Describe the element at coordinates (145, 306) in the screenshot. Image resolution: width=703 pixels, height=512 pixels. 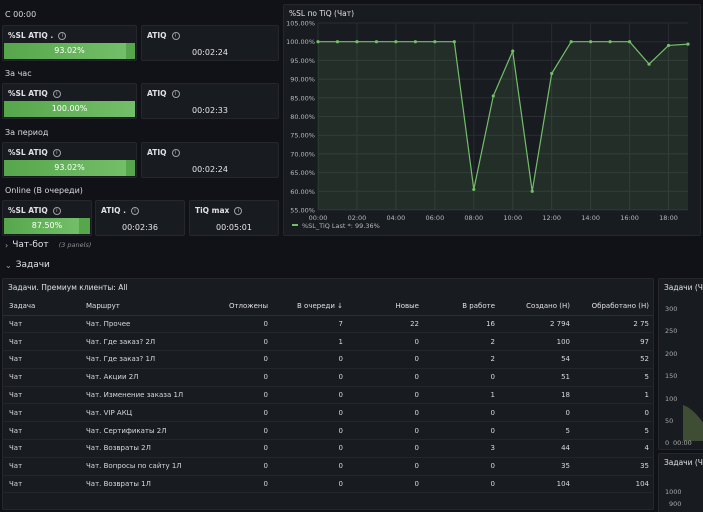
I see `table-header-cell: Маршрут` at that location.